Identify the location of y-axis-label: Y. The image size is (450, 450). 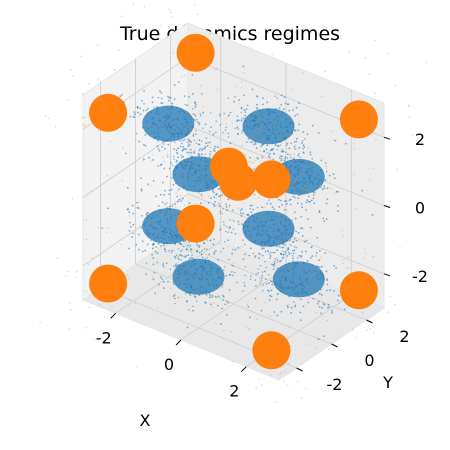
(387, 382).